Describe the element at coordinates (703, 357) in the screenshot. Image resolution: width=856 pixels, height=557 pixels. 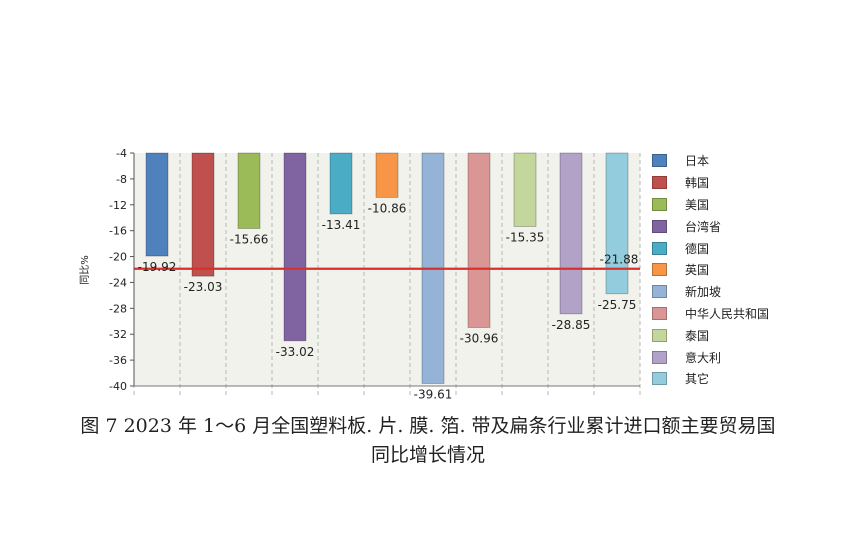
I see `legend-label: 意大利` at that location.